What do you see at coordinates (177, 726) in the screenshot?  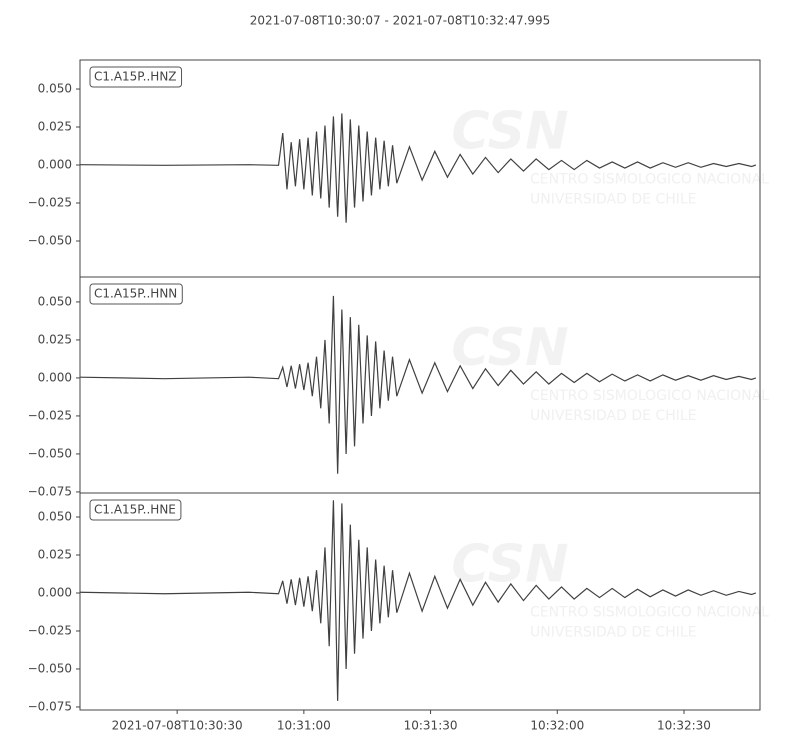 I see `x-tick-label: 2021-07-08T10:30:30` at bounding box center [177, 726].